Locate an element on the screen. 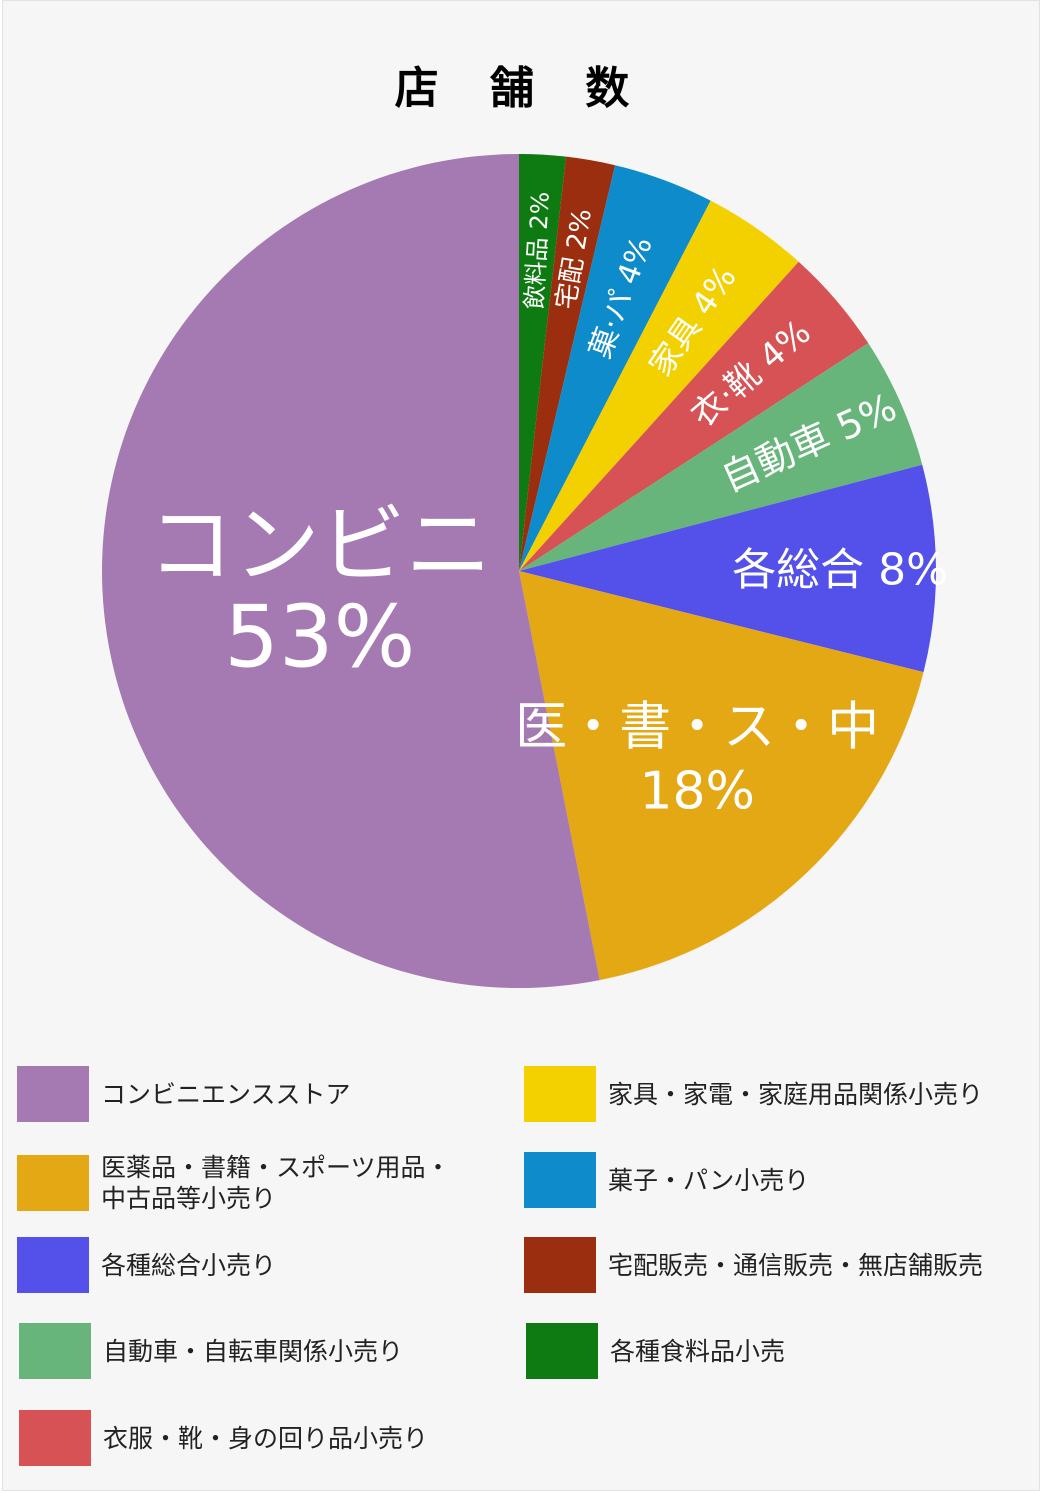 This screenshot has width=1042, height=1493. legend-label-auto: 自動車・自転車関係小売り is located at coordinates (253, 1351).